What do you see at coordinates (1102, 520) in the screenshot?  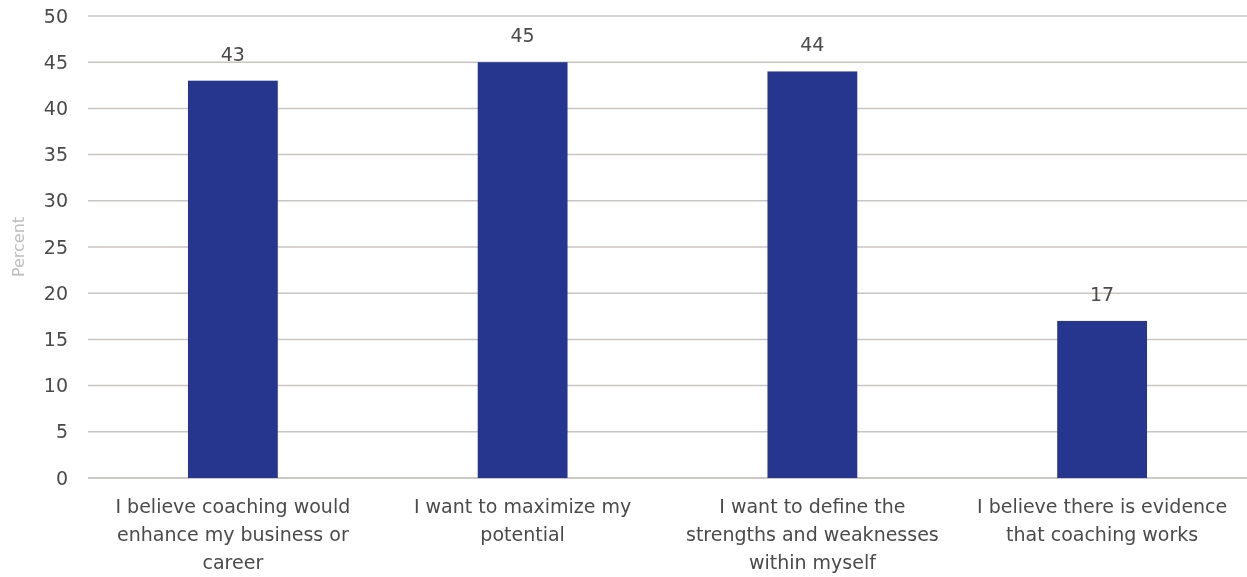 I see `x-tick-label: I believe there is evidence that coaching works` at bounding box center [1102, 520].